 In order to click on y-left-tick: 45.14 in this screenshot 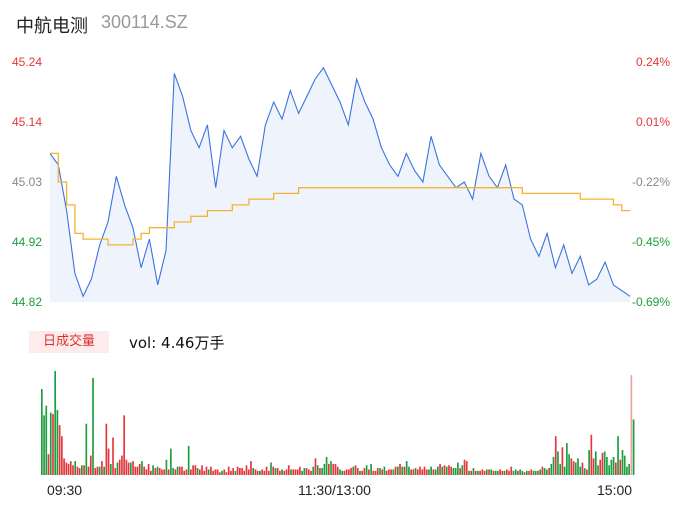, I will do `click(27, 122)`.